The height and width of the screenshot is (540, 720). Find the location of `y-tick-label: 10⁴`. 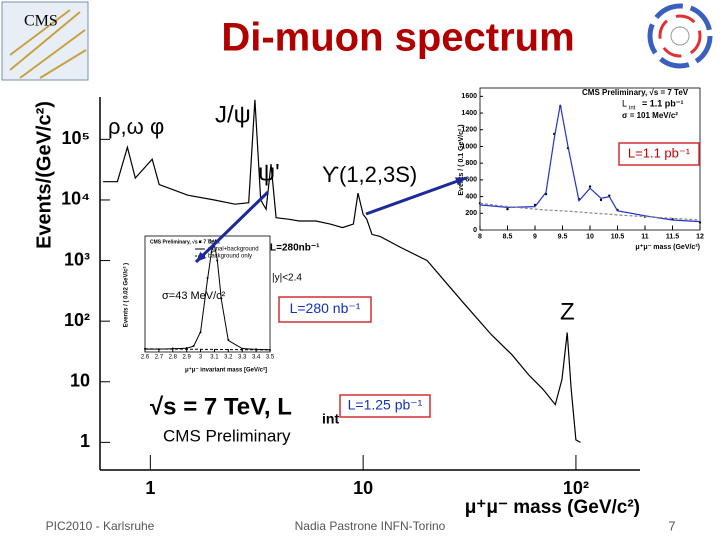

y-tick-label: 10⁴ is located at coordinates (75, 199).